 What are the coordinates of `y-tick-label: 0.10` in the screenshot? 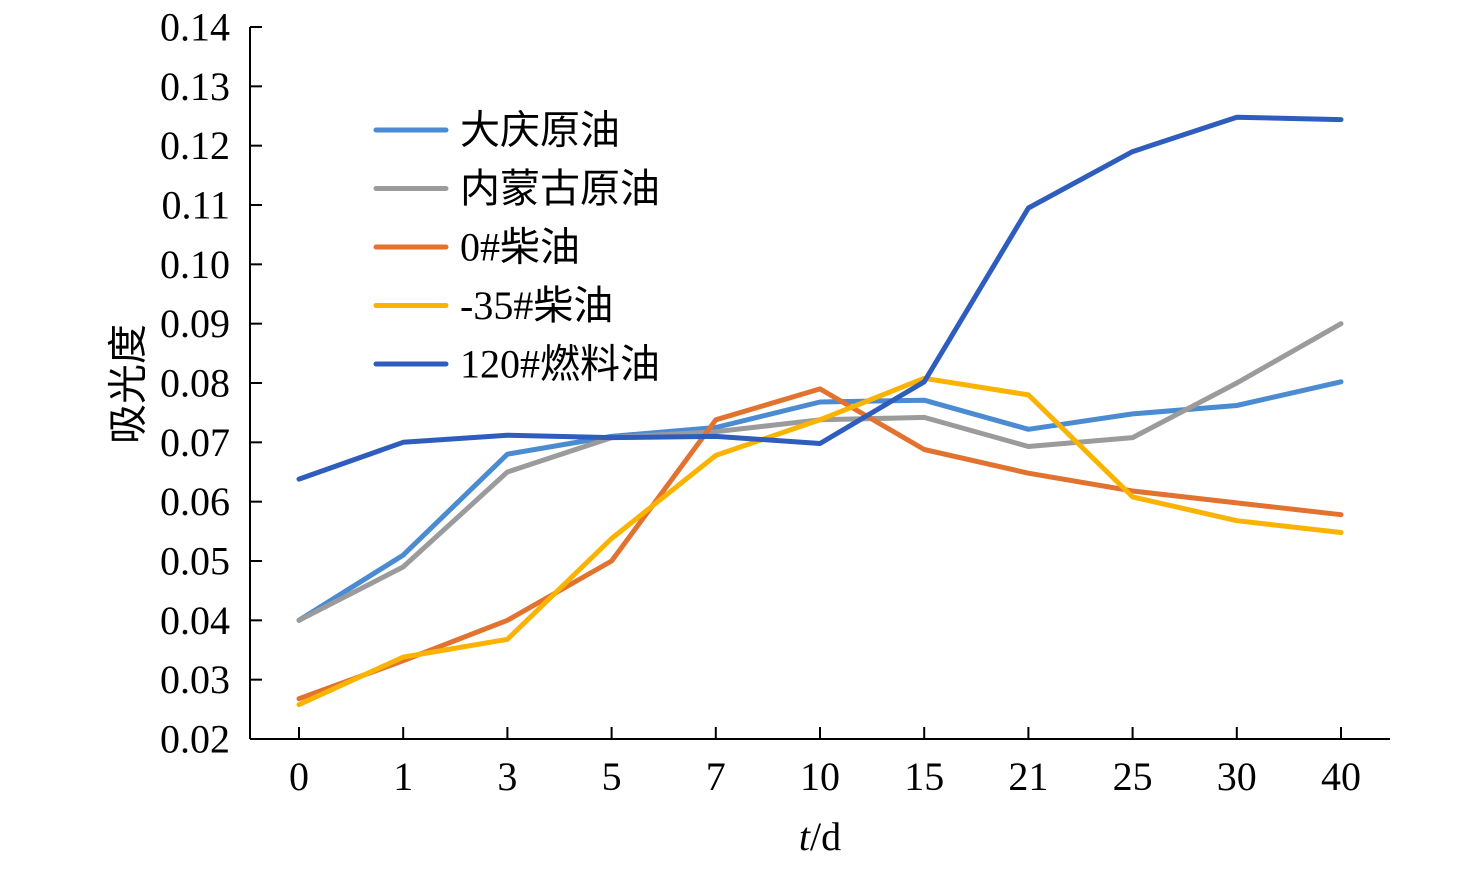 It's located at (195, 264).